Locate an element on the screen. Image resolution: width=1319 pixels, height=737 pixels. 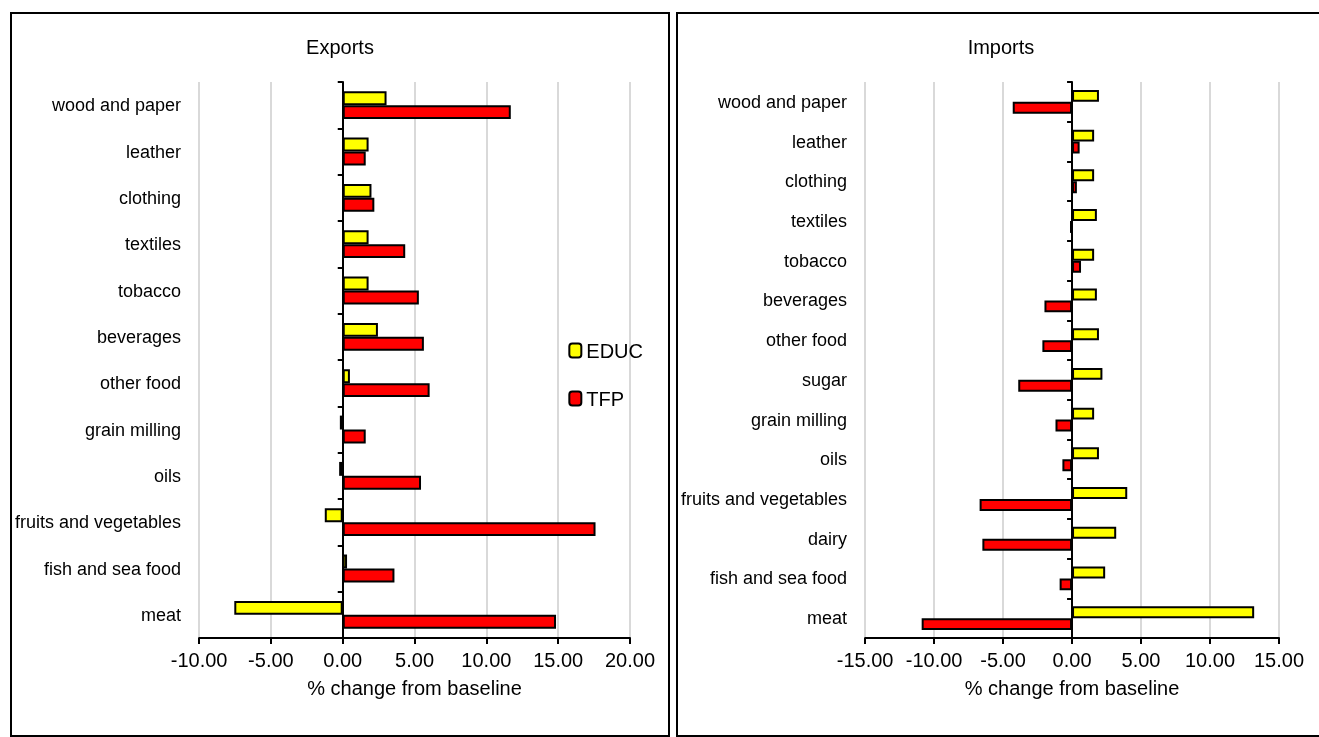
legend-label: EDUC is located at coordinates (614, 350).